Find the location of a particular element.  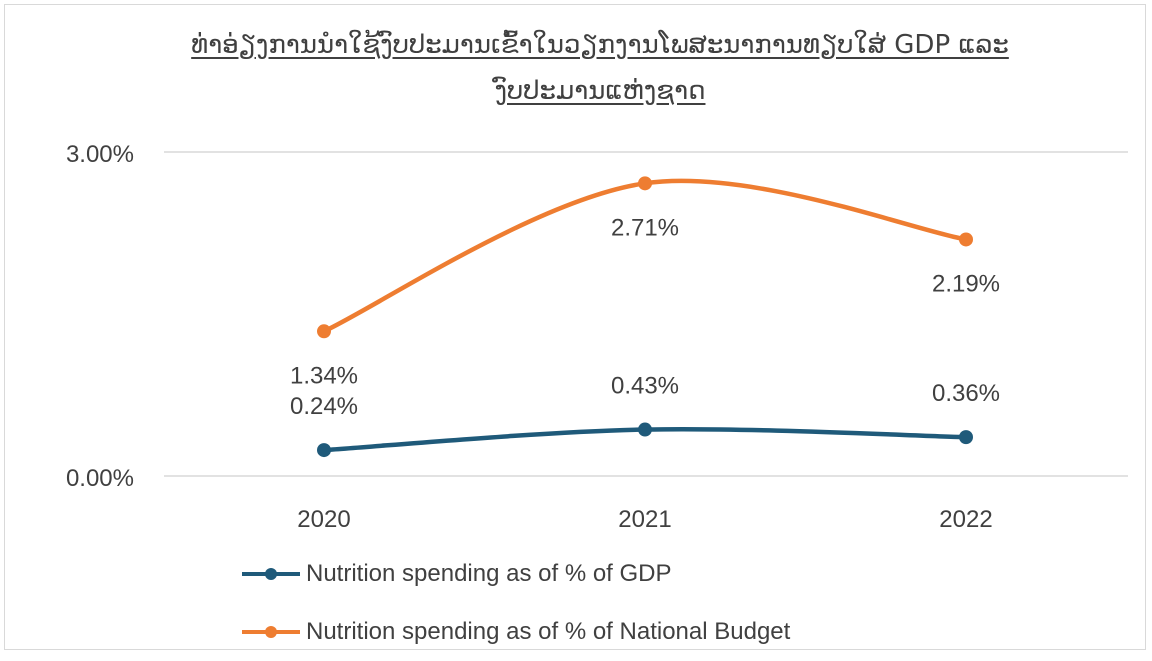

legend-label-gdp: Nutrition spending as of % of GDP is located at coordinates (489, 573).